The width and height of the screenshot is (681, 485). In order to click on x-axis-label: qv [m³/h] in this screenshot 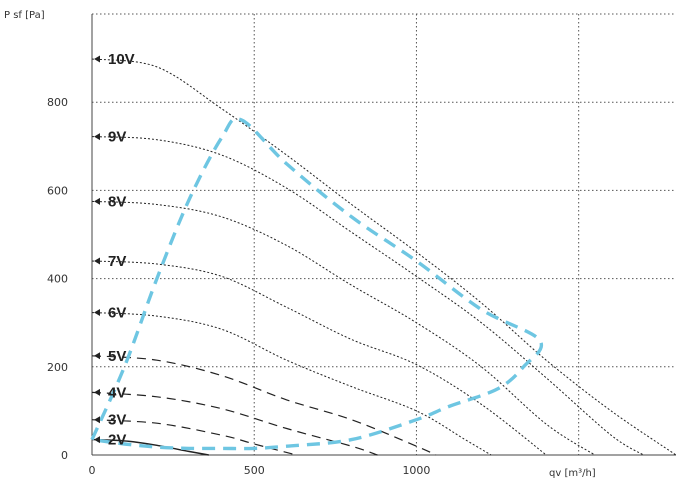, I will do `click(572, 473)`.